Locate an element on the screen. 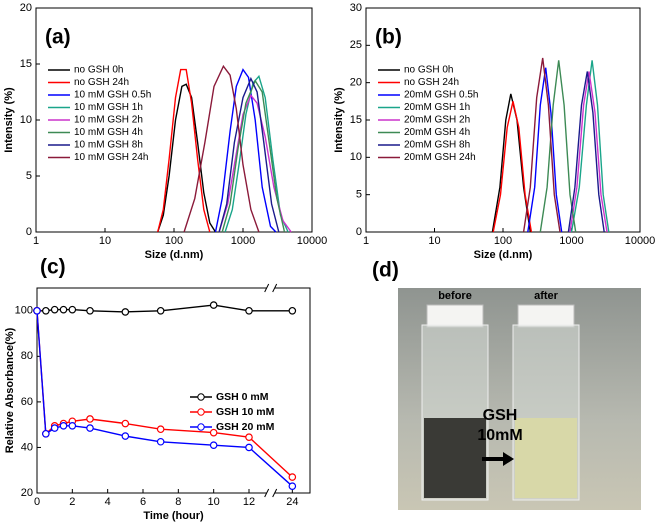 This screenshot has height=531, width=661. concentration-label: 10mM is located at coordinates (499, 435).